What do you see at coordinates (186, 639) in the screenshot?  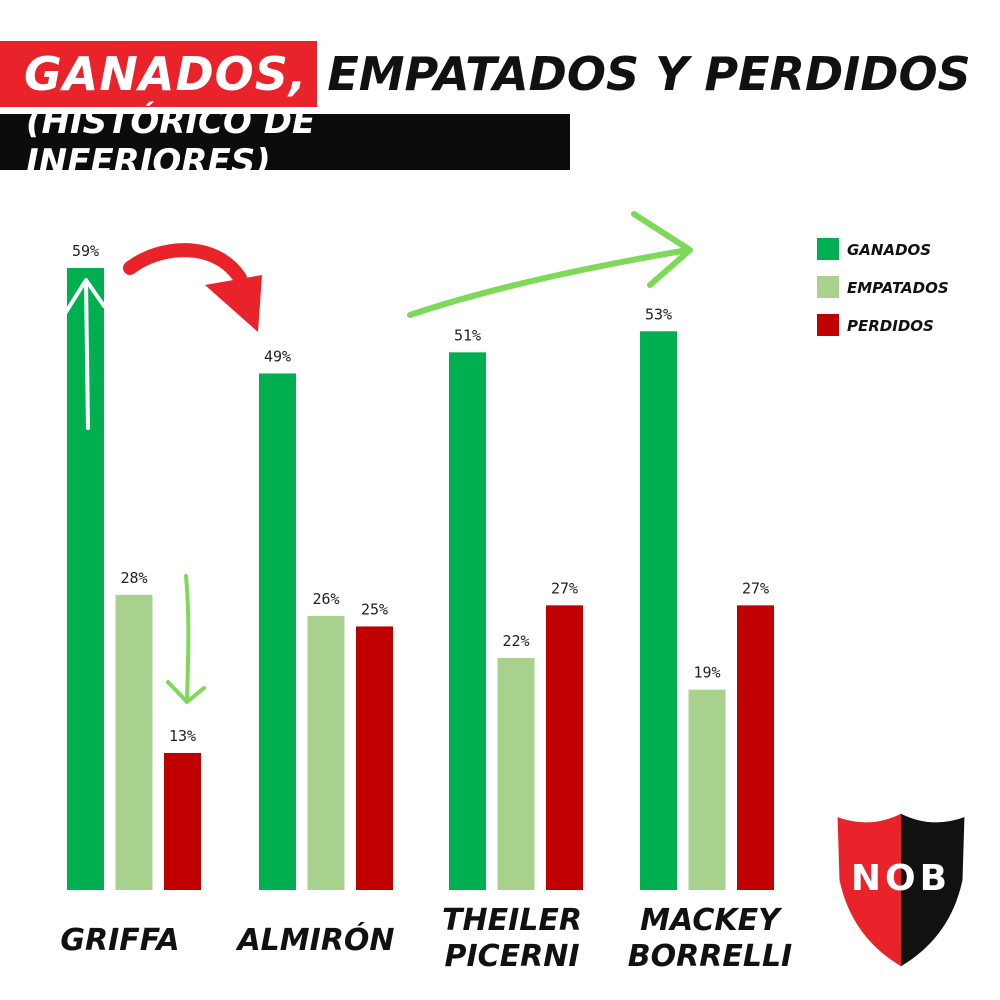 I see `green-down-arrow-icon` at bounding box center [186, 639].